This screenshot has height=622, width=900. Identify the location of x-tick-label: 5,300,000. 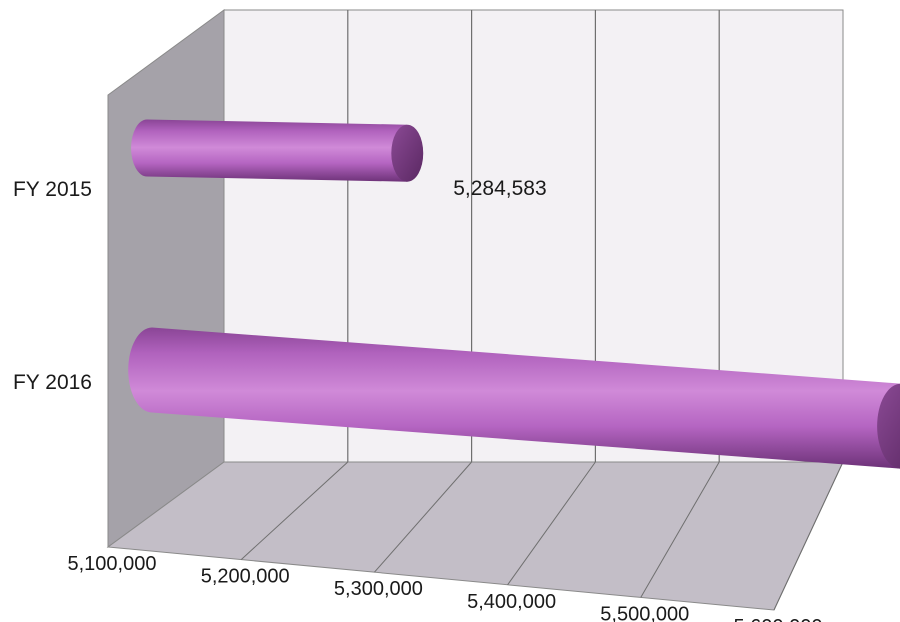
(378, 589).